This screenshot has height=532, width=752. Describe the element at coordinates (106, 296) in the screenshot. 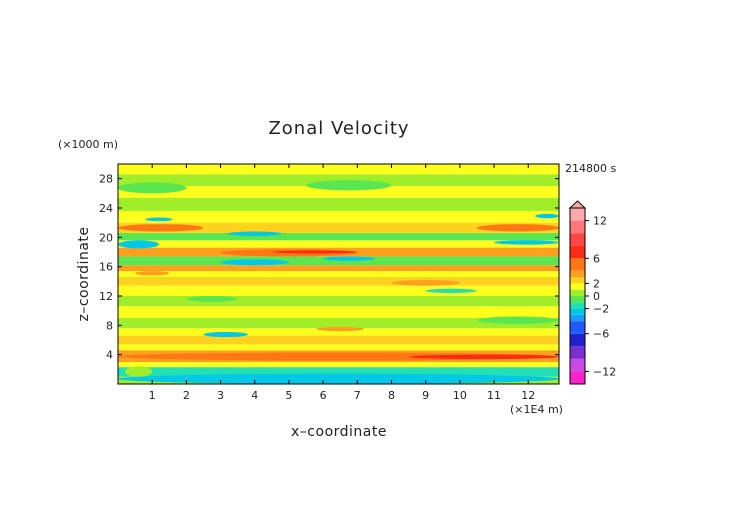

I see `y-tick-label: 12` at that location.